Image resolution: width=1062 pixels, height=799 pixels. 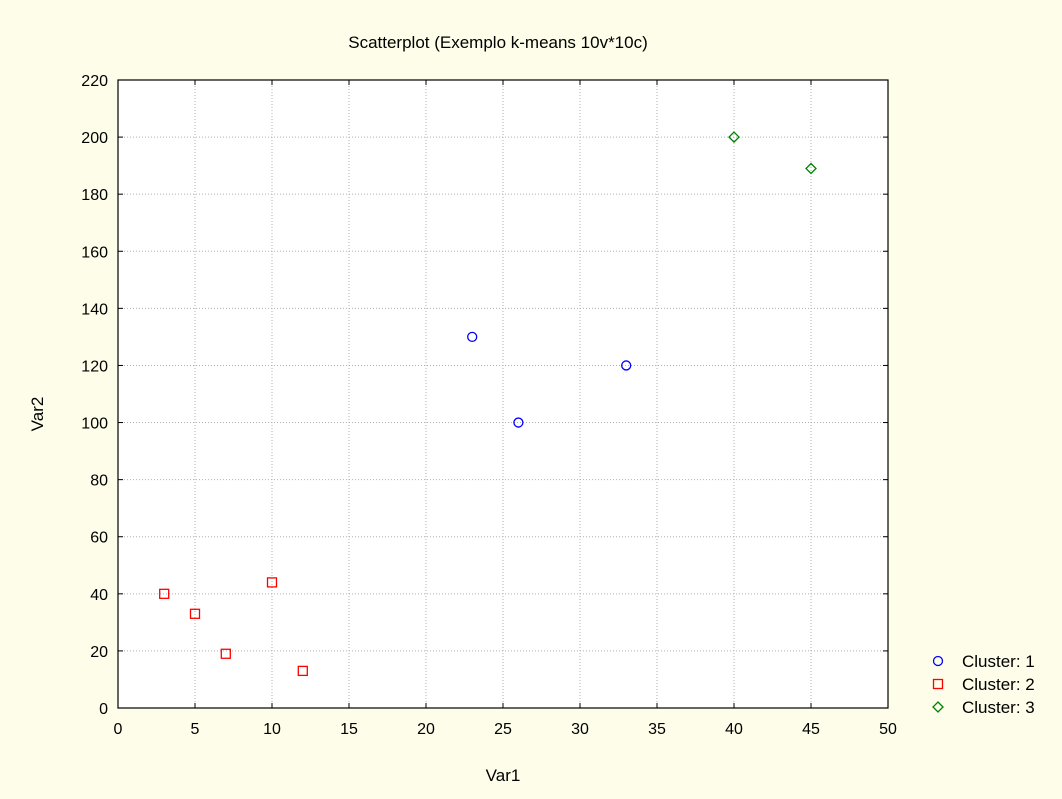 What do you see at coordinates (998, 661) in the screenshot?
I see `legend-label: Cluster: 1` at bounding box center [998, 661].